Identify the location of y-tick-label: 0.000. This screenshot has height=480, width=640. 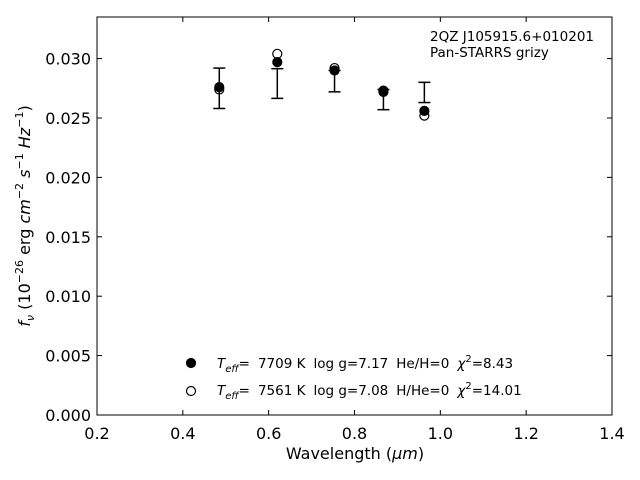
(68, 415).